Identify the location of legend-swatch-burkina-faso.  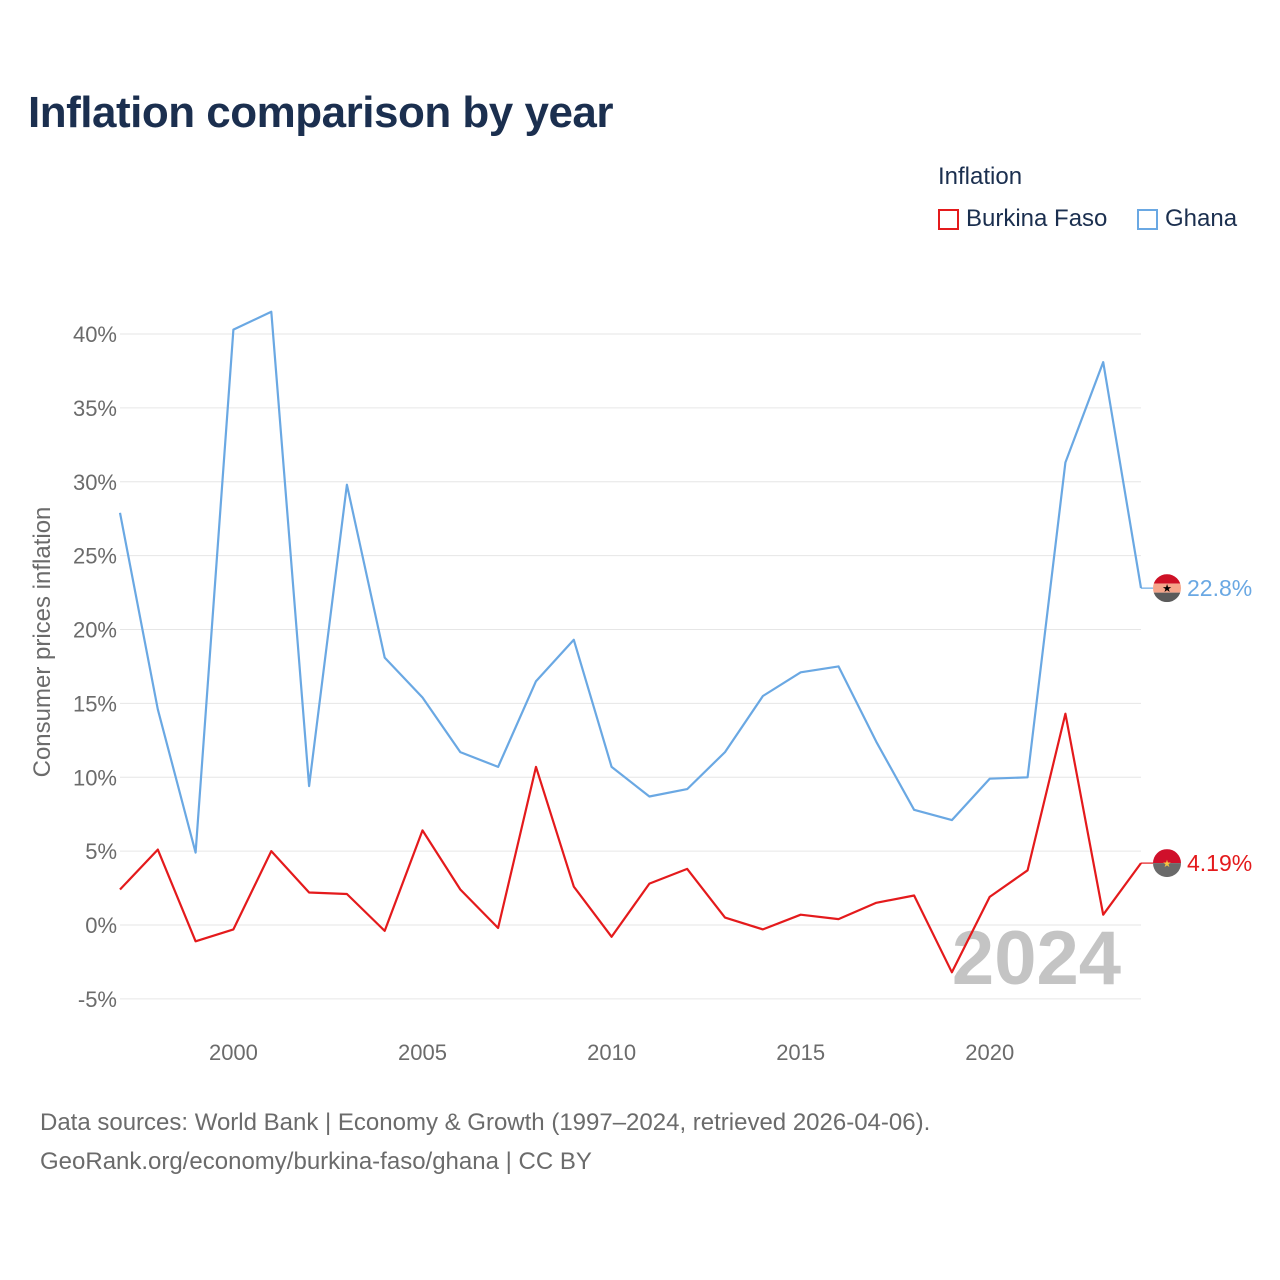
(948, 219).